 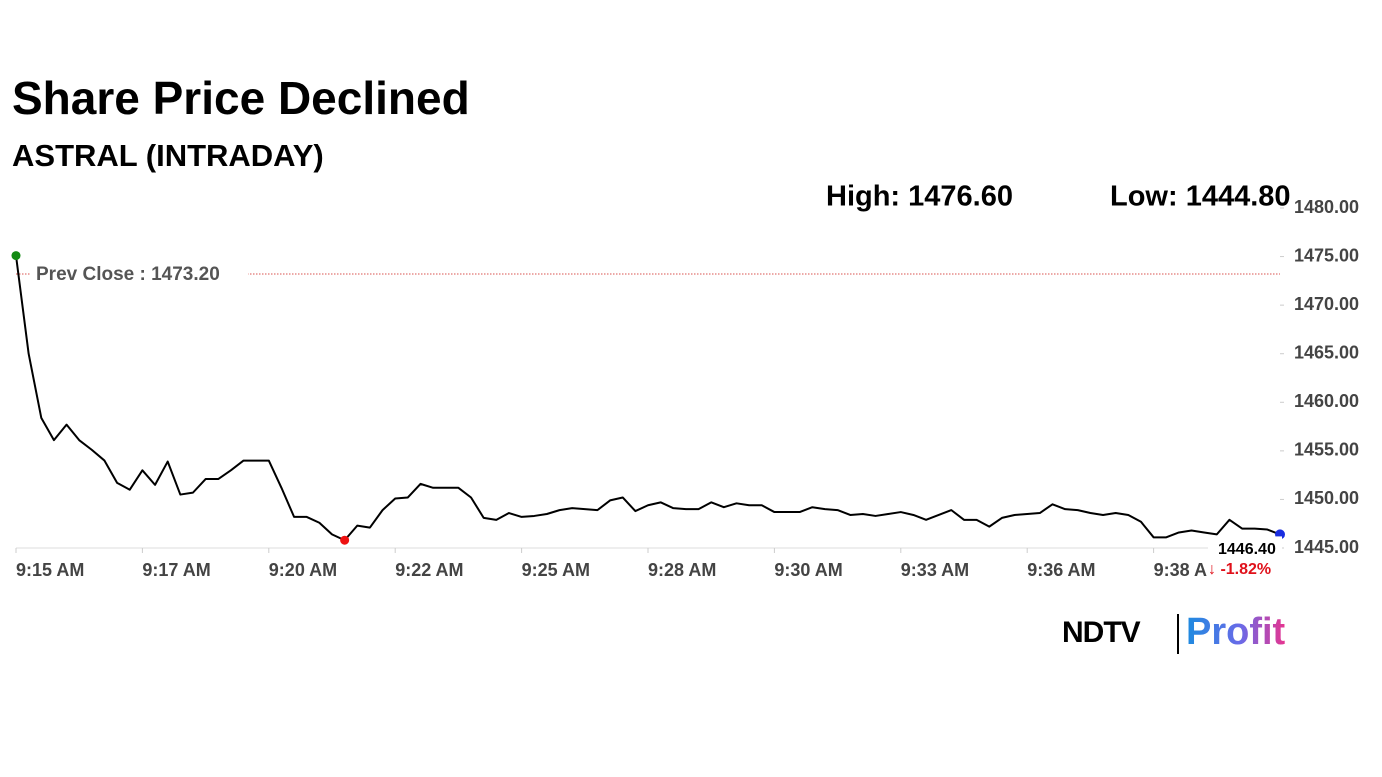 I want to click on low-dot, so click(x=345, y=540).